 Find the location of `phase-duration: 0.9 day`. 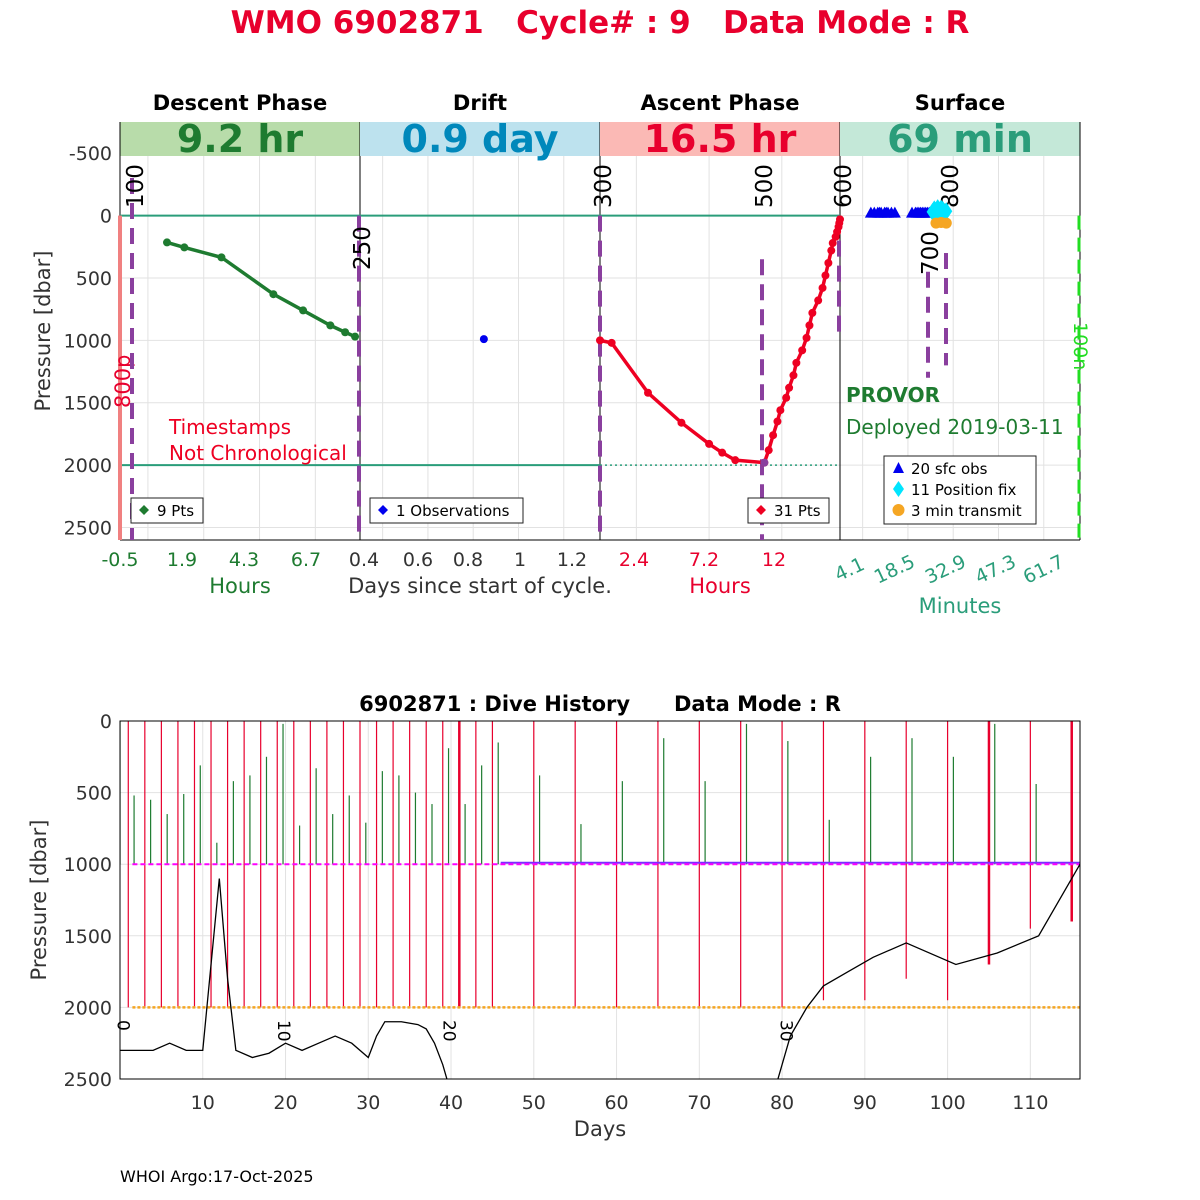

phase-duration: 0.9 day is located at coordinates (480, 139).